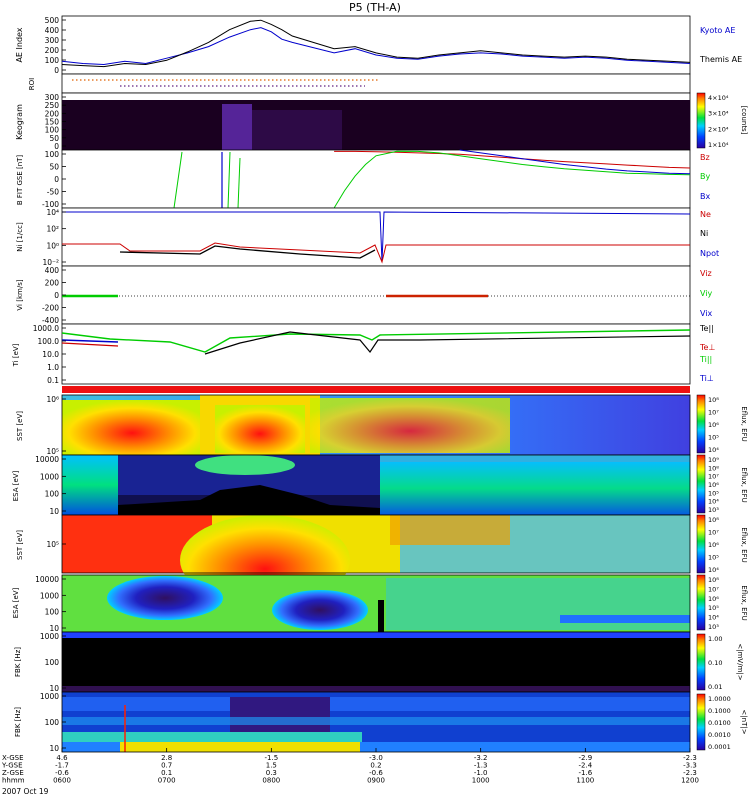 The image size is (750, 800). I want to click on esa1-late, so click(535, 488).